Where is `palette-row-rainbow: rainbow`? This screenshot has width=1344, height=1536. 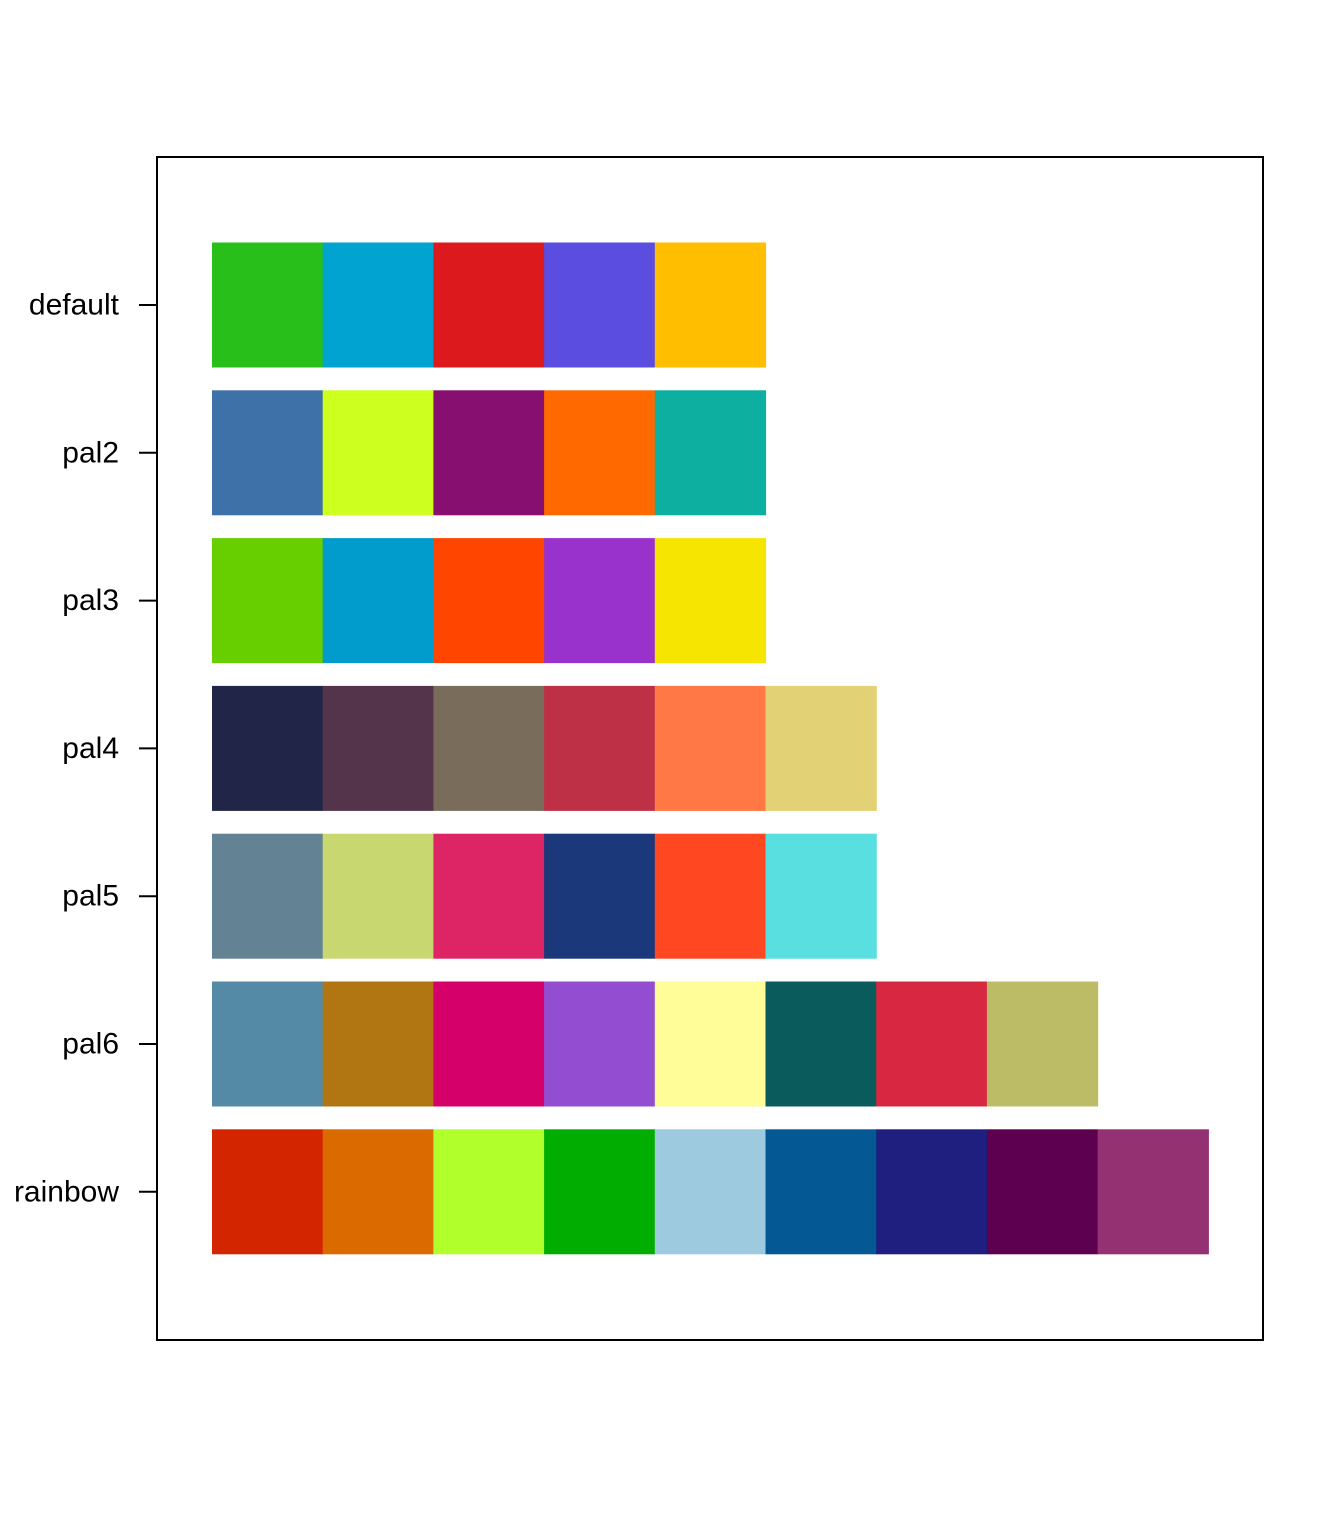 palette-row-rainbow: rainbow is located at coordinates (611, 1192).